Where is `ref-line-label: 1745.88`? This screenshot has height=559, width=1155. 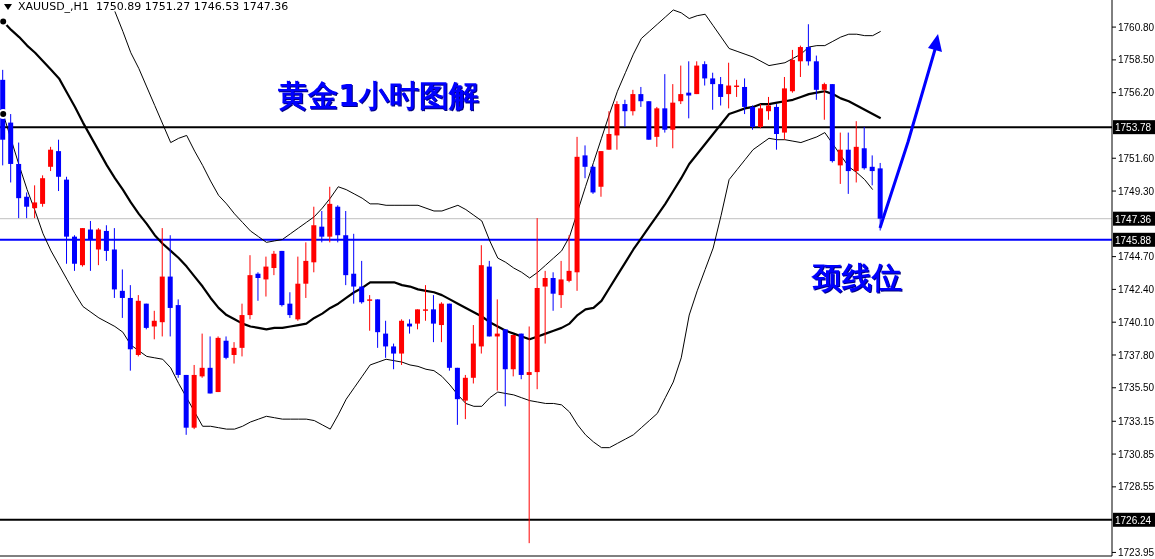 ref-line-label: 1745.88 is located at coordinates (1133, 240).